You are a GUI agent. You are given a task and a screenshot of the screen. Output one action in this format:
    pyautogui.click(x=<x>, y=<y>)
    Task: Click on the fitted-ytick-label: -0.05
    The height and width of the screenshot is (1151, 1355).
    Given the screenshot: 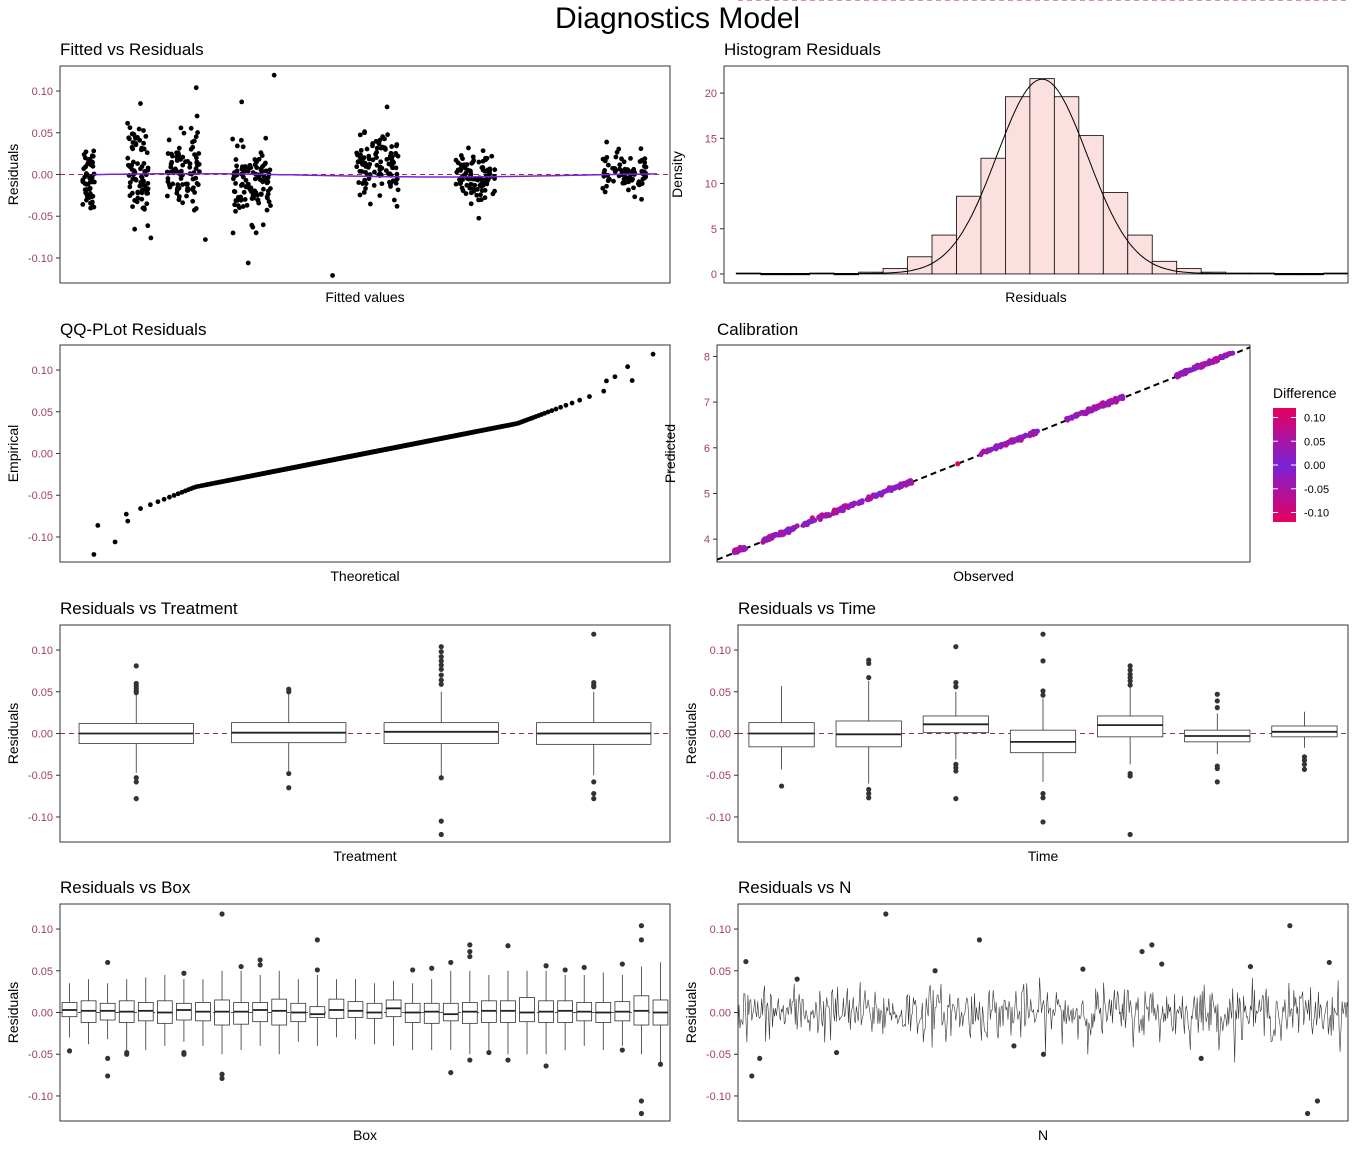 What is the action you would take?
    pyautogui.click(x=40, y=217)
    